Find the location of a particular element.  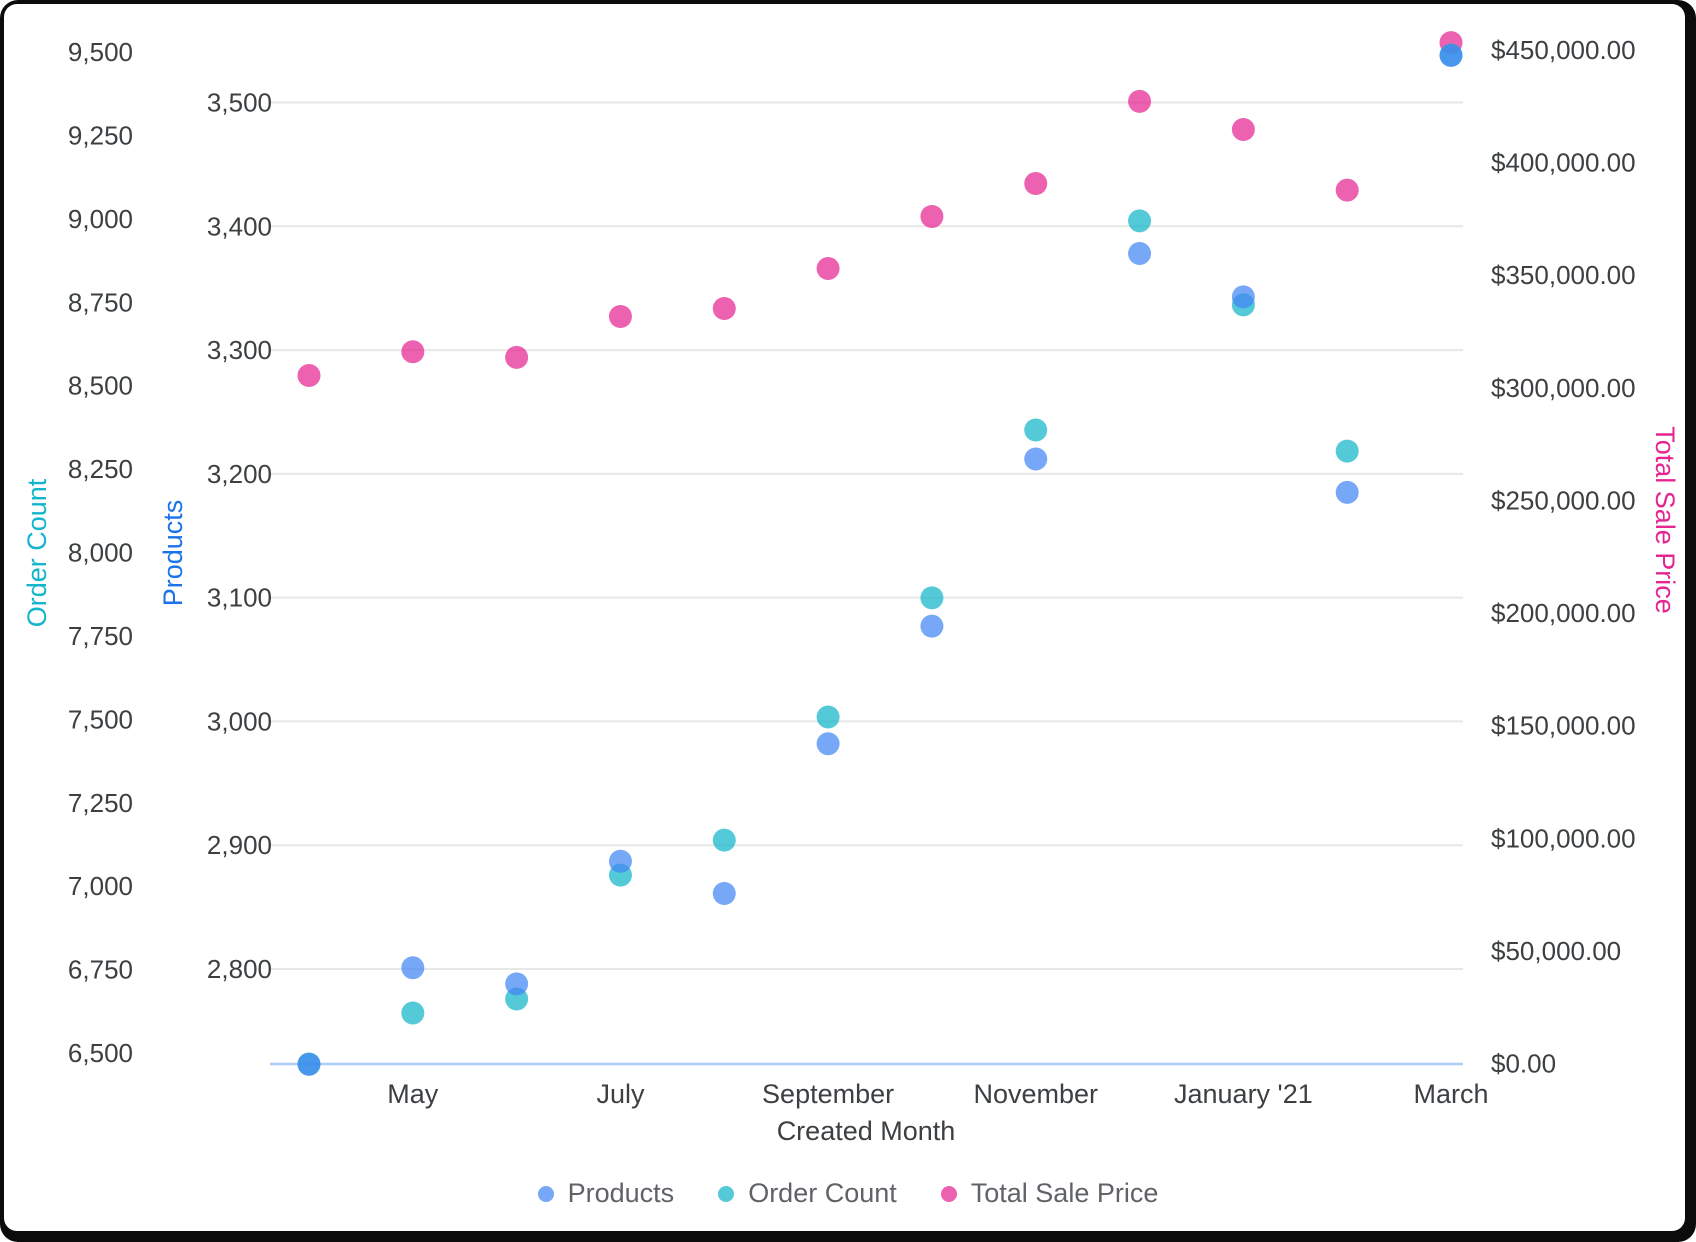

products-axis-title: Products is located at coordinates (173, 553).